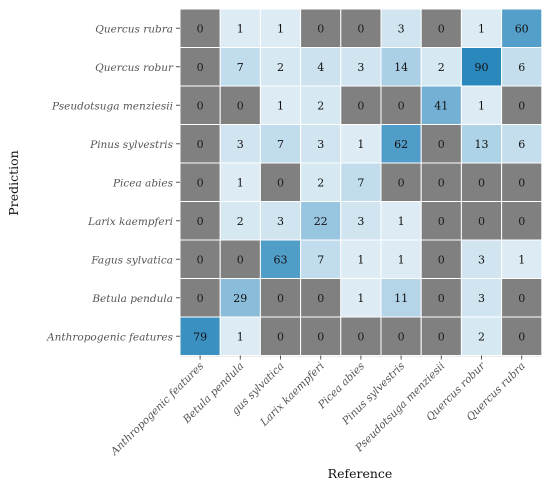 This screenshot has height=489, width=550. I want to click on cell-value-label: 11, so click(401, 298).